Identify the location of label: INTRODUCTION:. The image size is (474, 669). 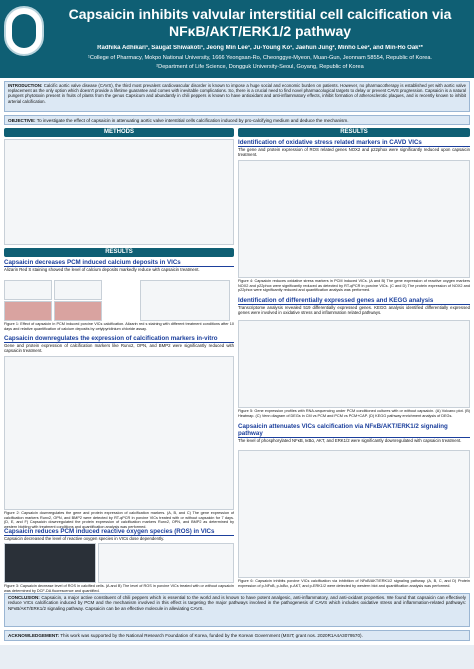
(25, 85).